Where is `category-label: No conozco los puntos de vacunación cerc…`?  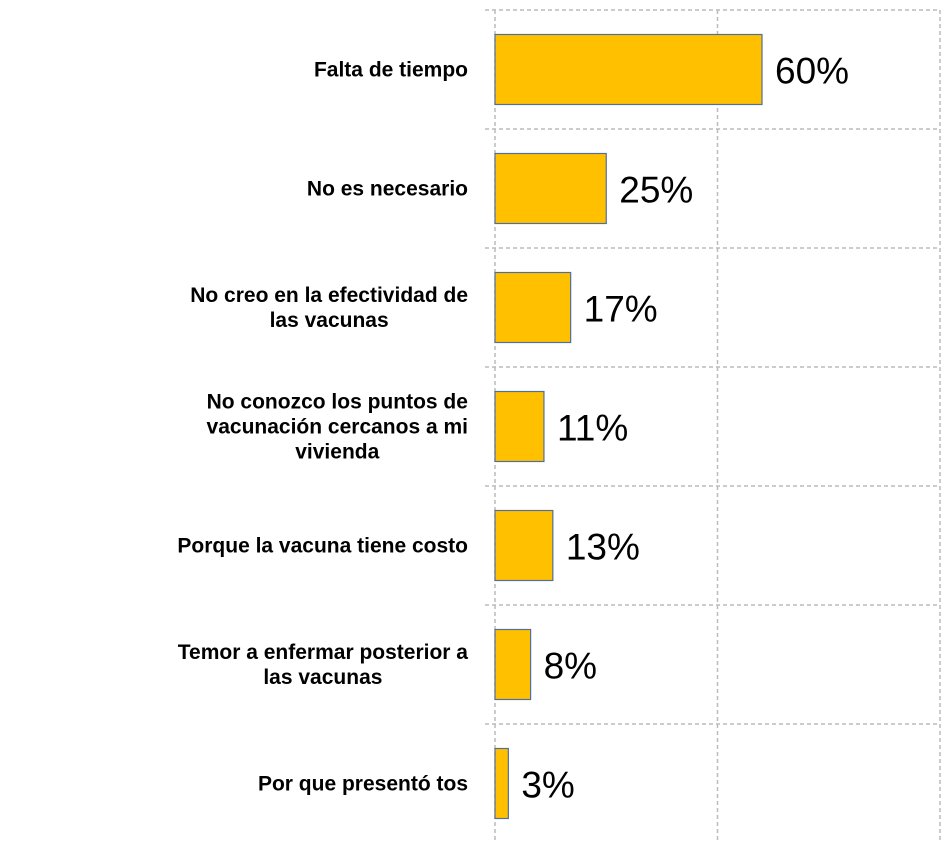 category-label: No conozco los puntos de vacunación cerc… is located at coordinates (337, 426).